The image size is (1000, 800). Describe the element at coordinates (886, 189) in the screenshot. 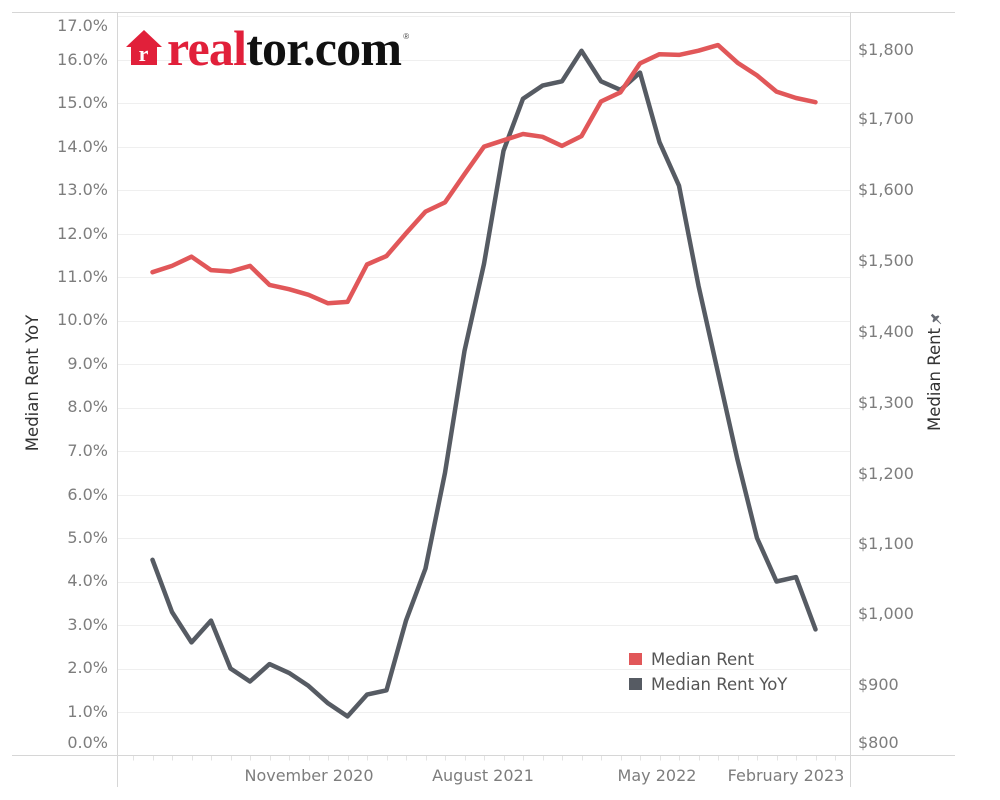

I see `right-tick-label: $1,600` at that location.